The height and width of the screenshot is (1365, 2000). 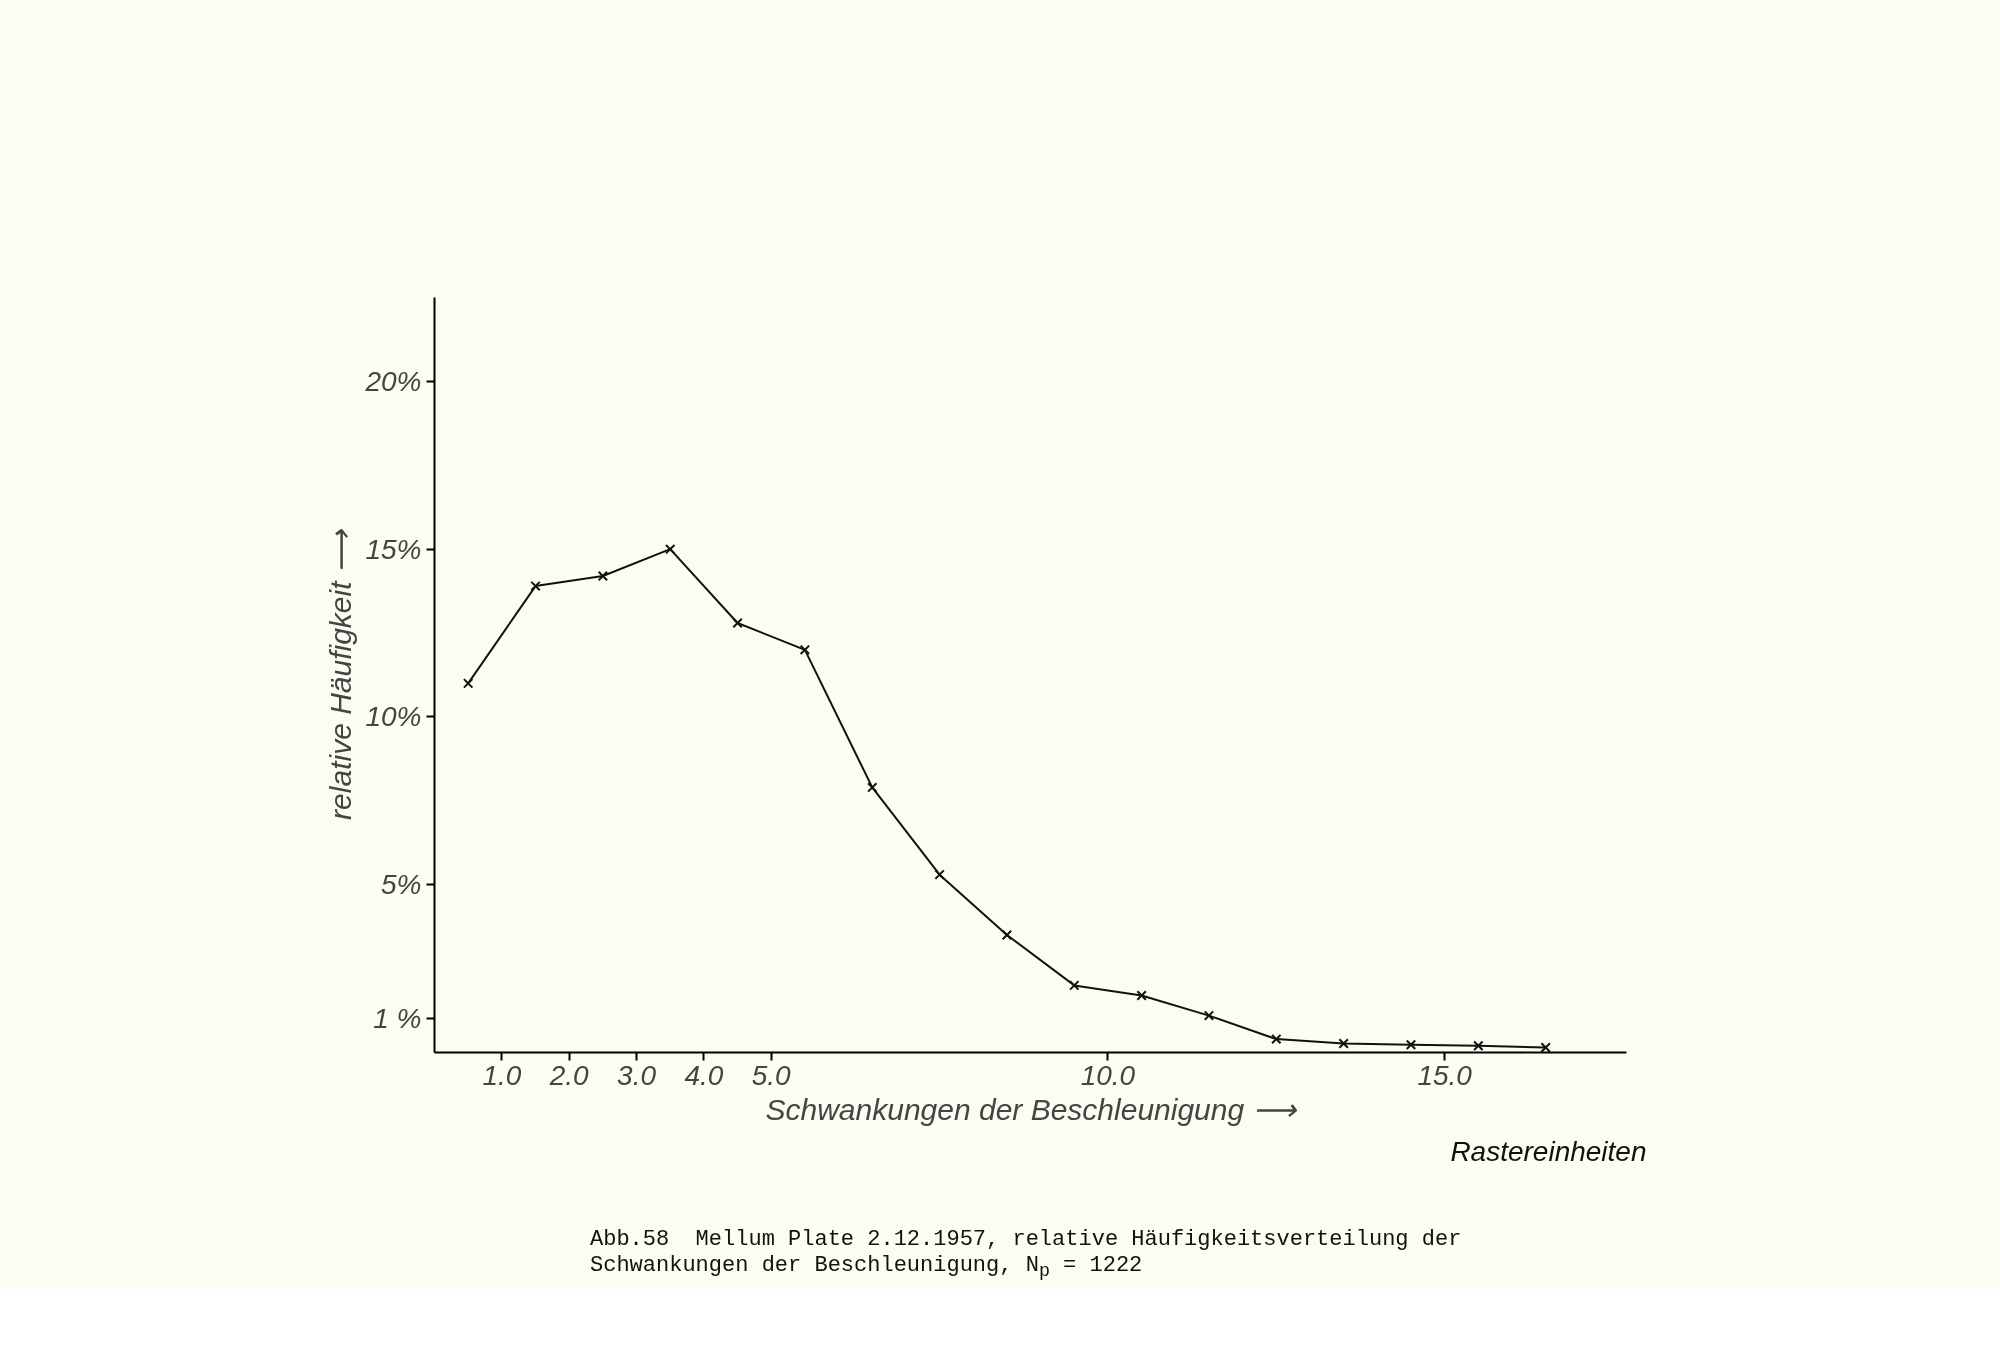 What do you see at coordinates (1026, 1239) in the screenshot?
I see `caption: Abb.58 Mellum Plate 2.12.1957, relative Häufigkeitsverteilung der` at bounding box center [1026, 1239].